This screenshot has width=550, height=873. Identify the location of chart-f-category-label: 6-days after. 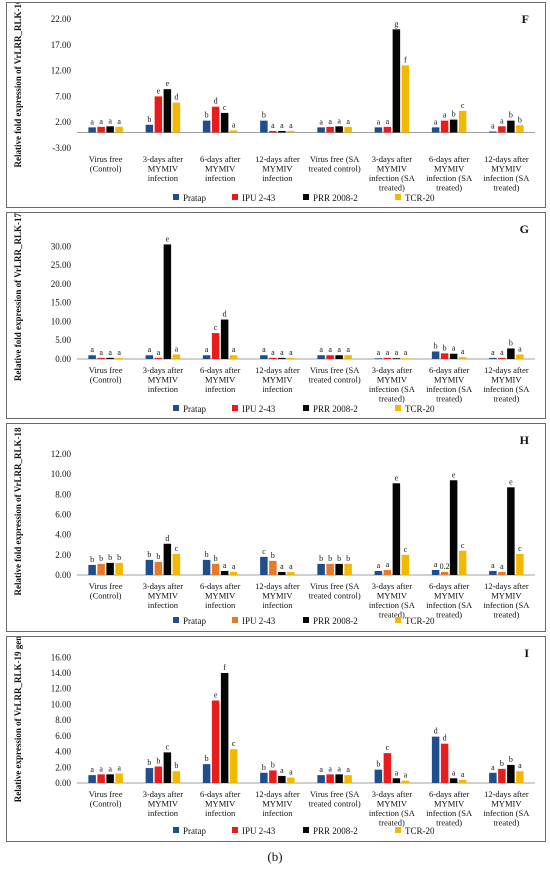
(449, 159).